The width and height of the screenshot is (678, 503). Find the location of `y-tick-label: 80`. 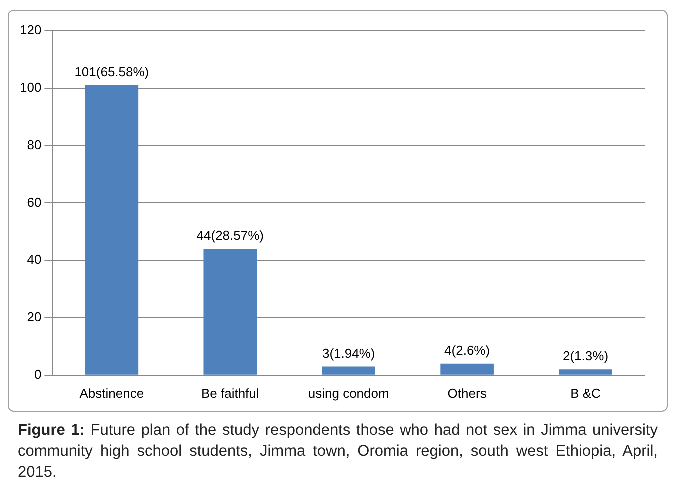

y-tick-label: 80 is located at coordinates (34, 144).